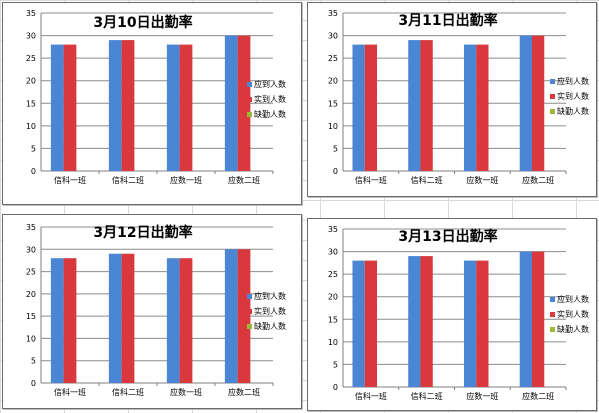  Describe the element at coordinates (142, 22) in the screenshot. I see `chart-title: 3月10日出勤率` at that location.